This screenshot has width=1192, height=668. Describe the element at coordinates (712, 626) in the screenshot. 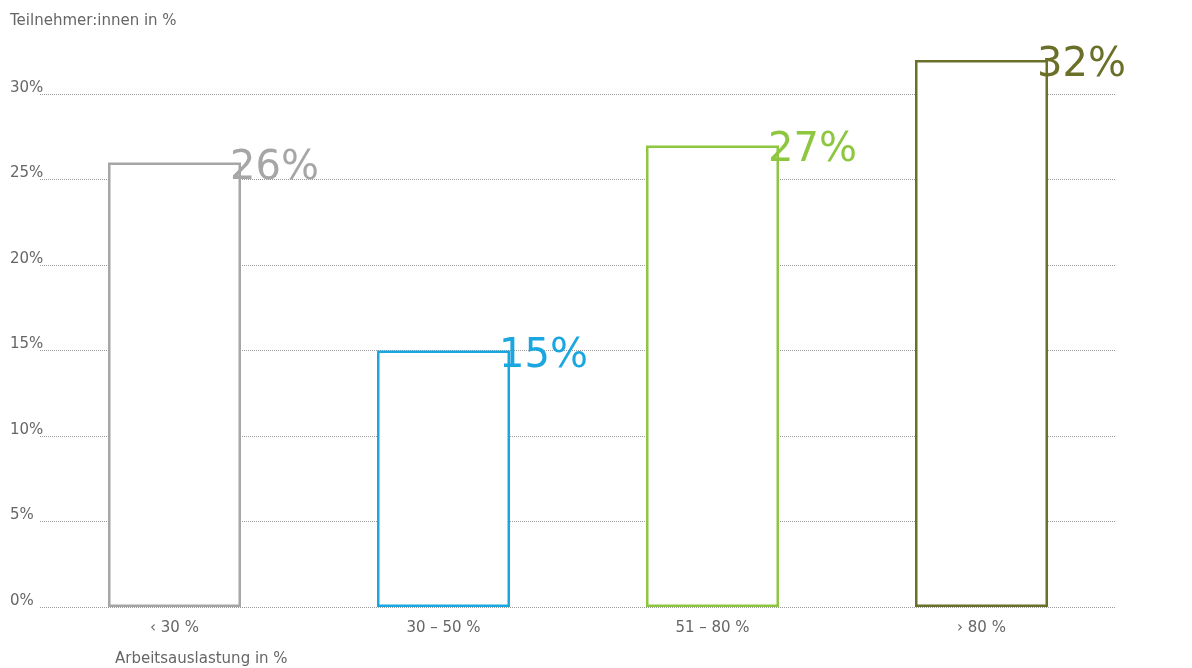

I see `x-tick-label: 51 – 80 %` at that location.